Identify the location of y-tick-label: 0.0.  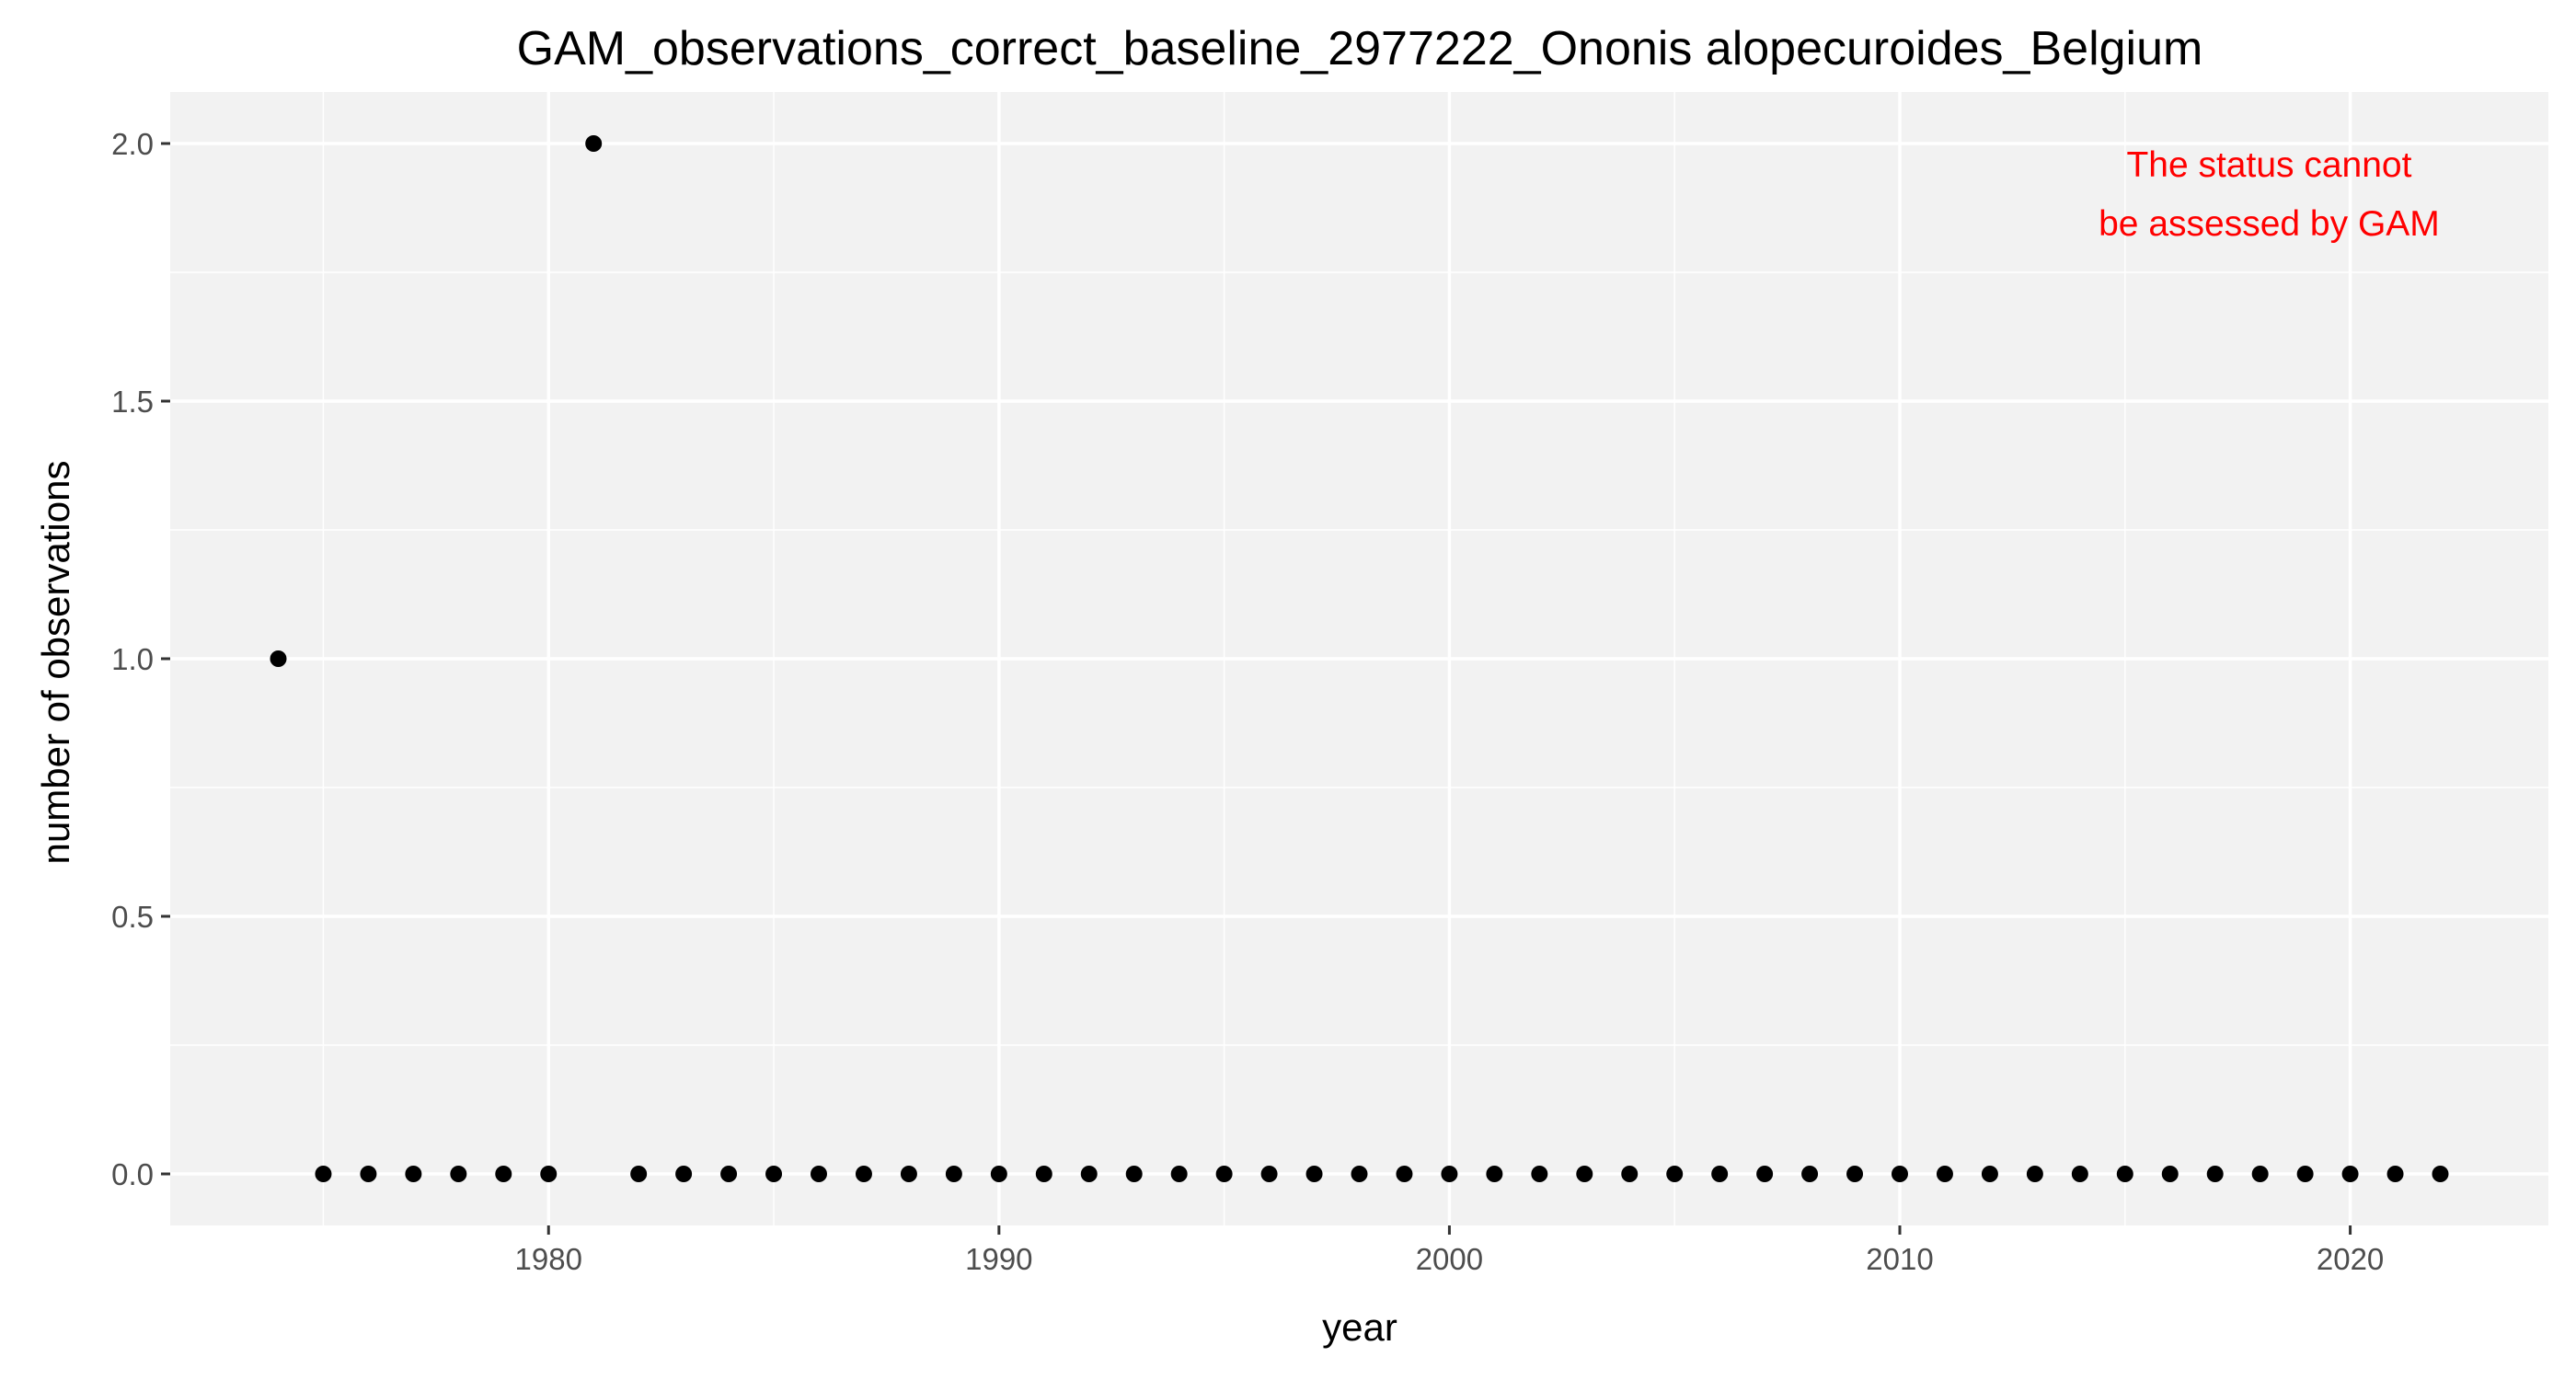
(132, 1174).